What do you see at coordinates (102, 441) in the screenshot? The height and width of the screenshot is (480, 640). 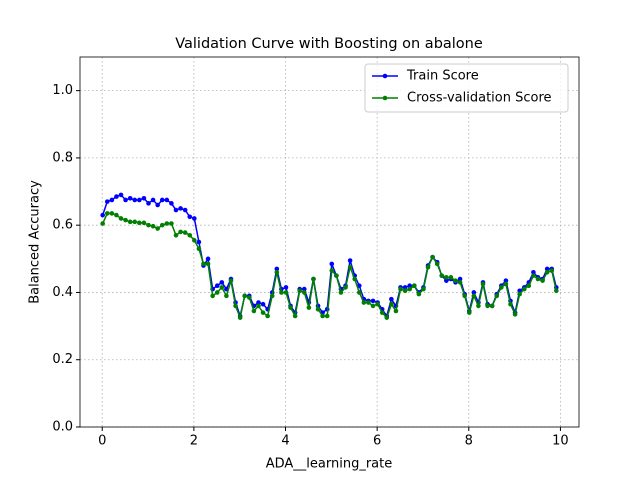 I see `x-tick-label: 0` at bounding box center [102, 441].